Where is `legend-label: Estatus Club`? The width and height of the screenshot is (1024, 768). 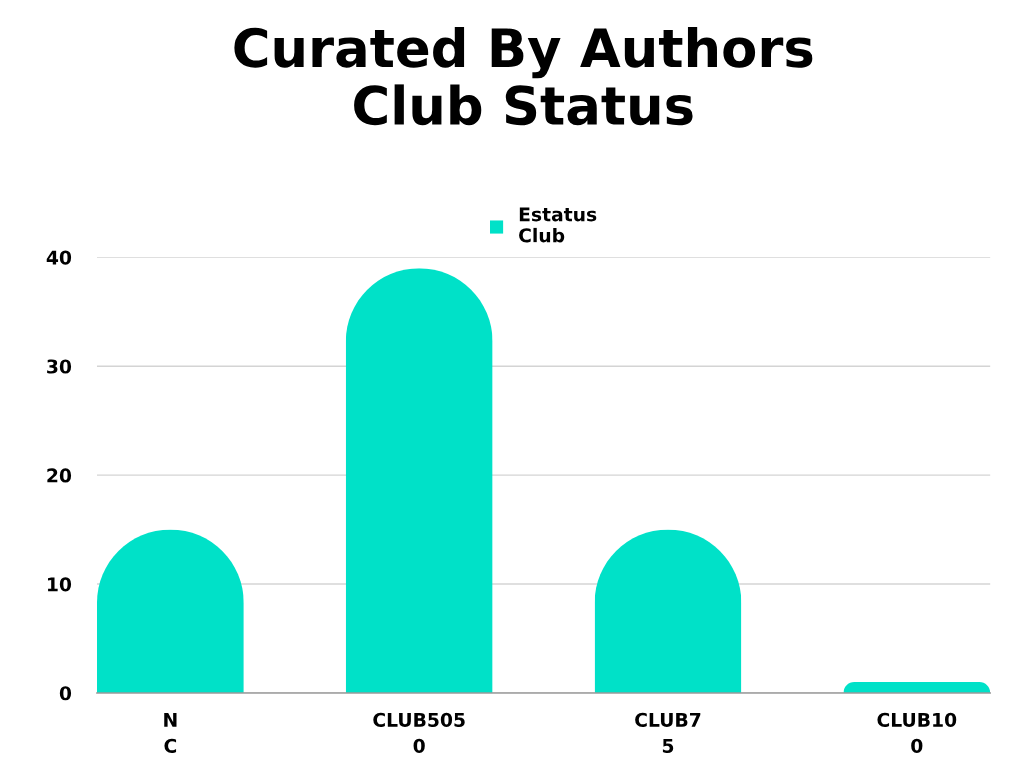 legend-label: Estatus Club is located at coordinates (558, 225).